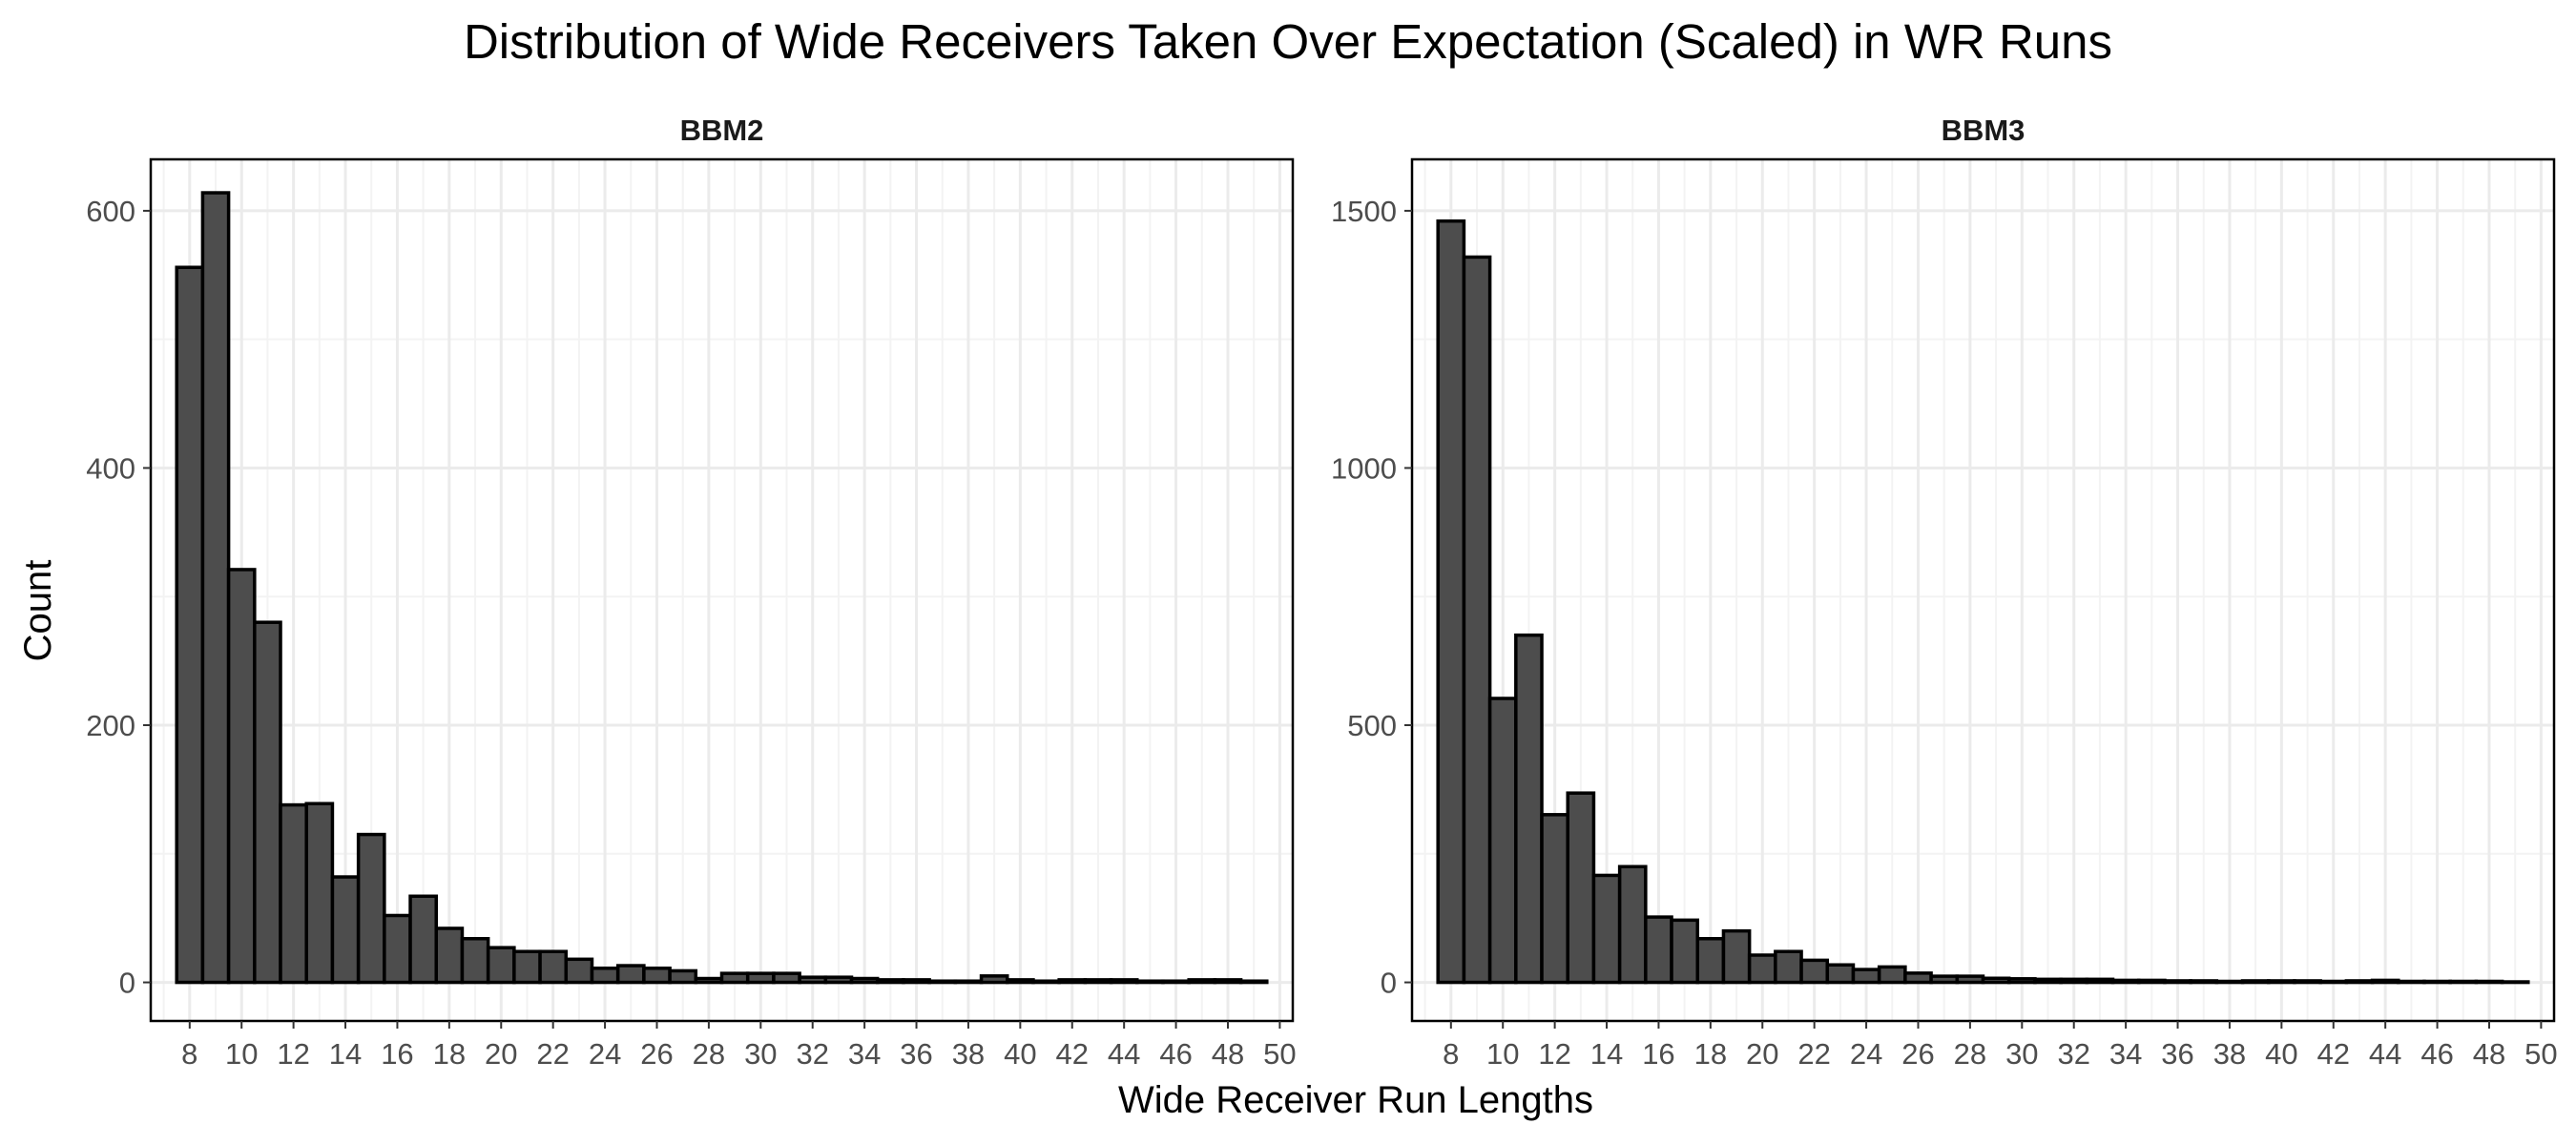 Image resolution: width=2576 pixels, height=1145 pixels. Describe the element at coordinates (1710, 1054) in the screenshot. I see `x-tick-label: 18` at that location.